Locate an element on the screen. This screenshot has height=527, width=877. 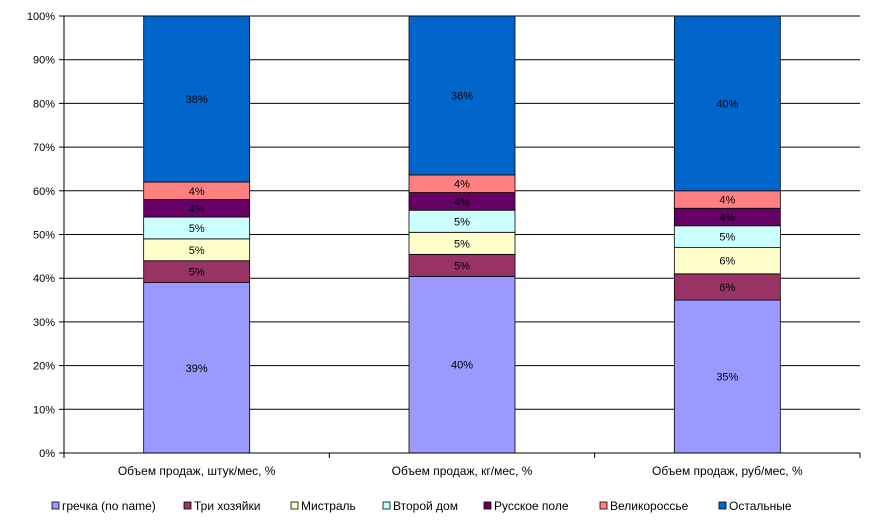
legend-item: Великороссье is located at coordinates (644, 506).